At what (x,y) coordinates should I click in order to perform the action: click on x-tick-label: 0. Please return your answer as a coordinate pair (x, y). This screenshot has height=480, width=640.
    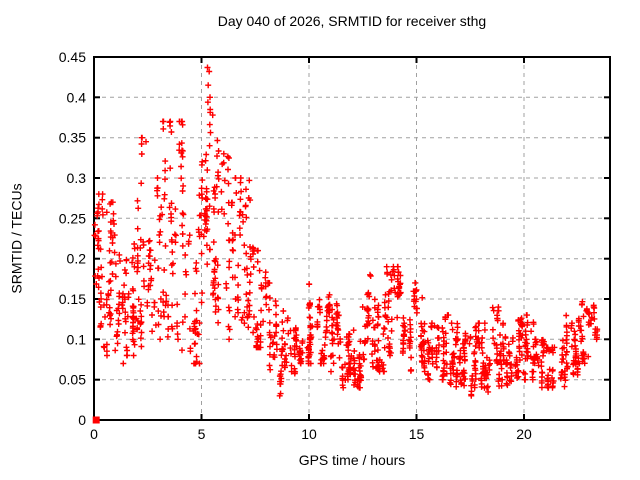
    Looking at the image, I should click on (94, 434).